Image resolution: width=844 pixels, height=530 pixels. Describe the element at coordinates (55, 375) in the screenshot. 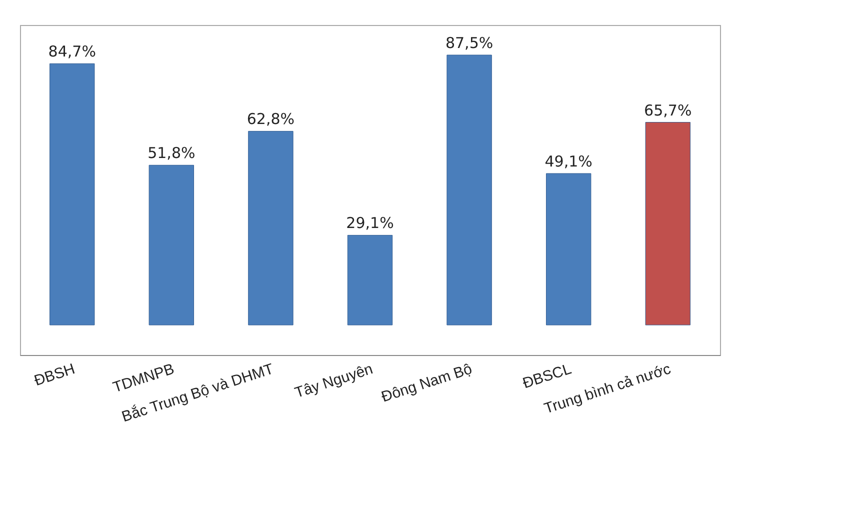

I see `x-tick-label: ĐBSH` at that location.